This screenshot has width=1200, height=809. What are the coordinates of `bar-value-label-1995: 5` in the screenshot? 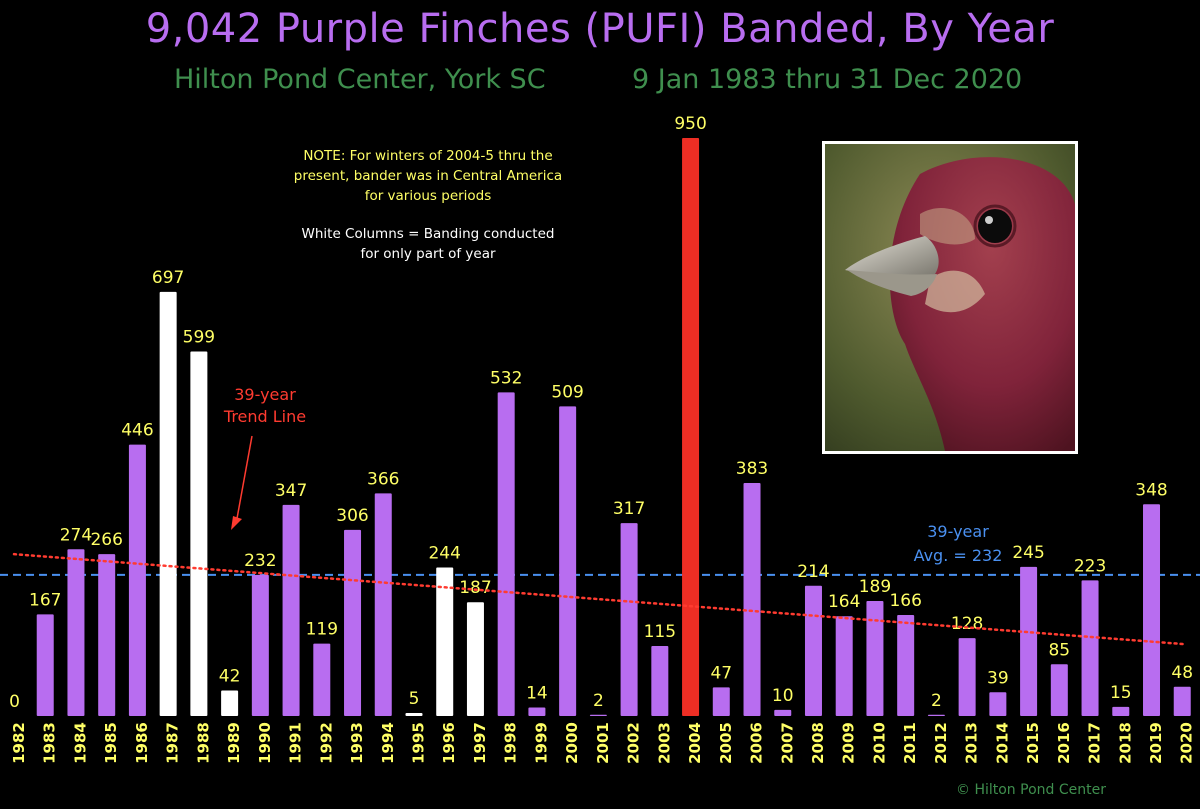 It's located at (414, 699).